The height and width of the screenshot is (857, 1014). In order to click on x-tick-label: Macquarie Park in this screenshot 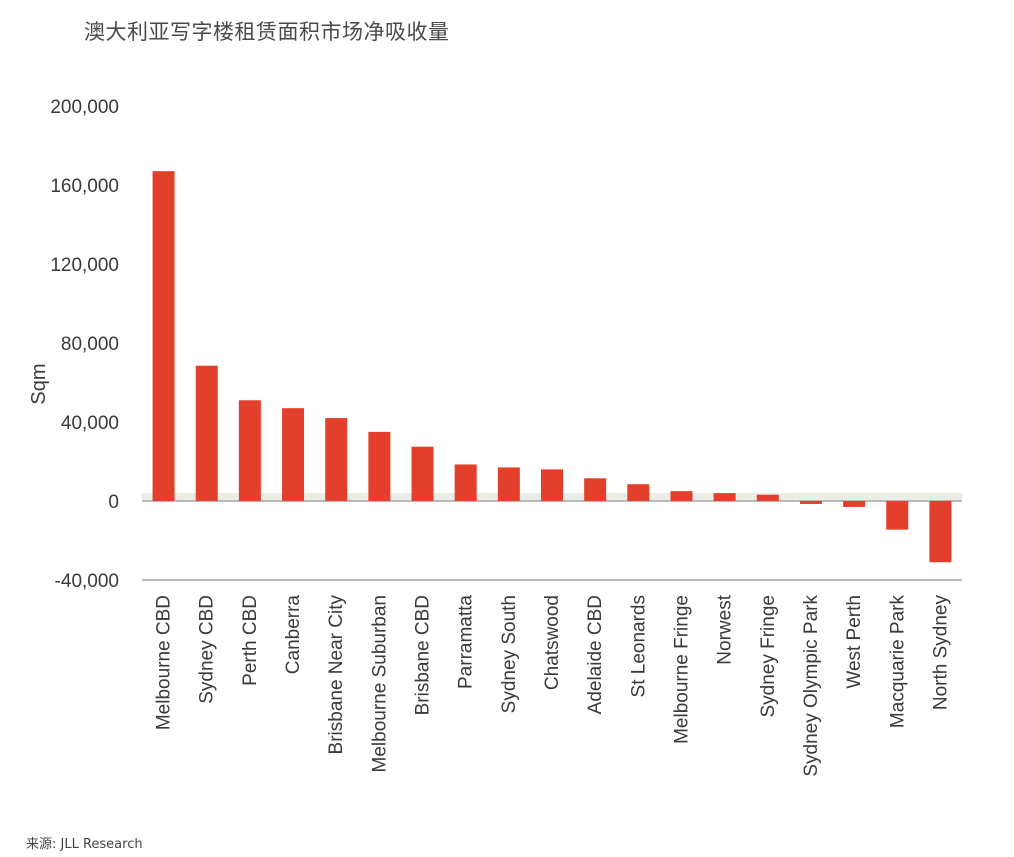, I will do `click(897, 662)`.